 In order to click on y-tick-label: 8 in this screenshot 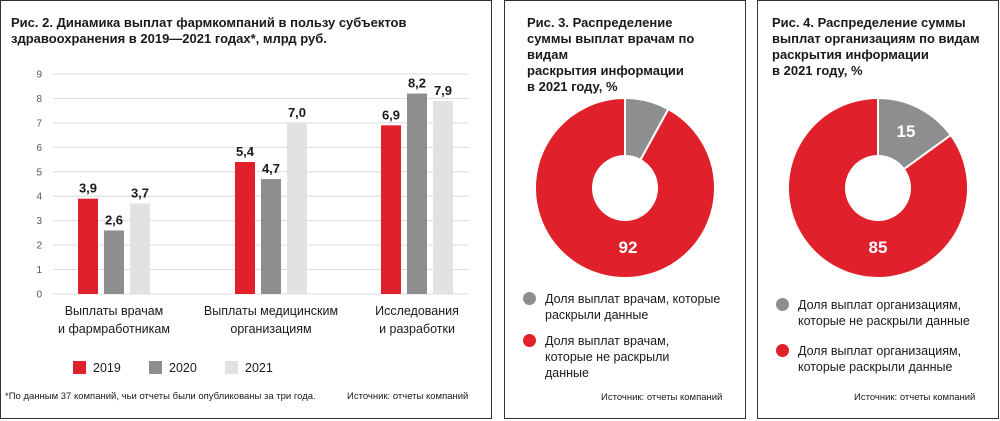, I will do `click(39, 99)`.